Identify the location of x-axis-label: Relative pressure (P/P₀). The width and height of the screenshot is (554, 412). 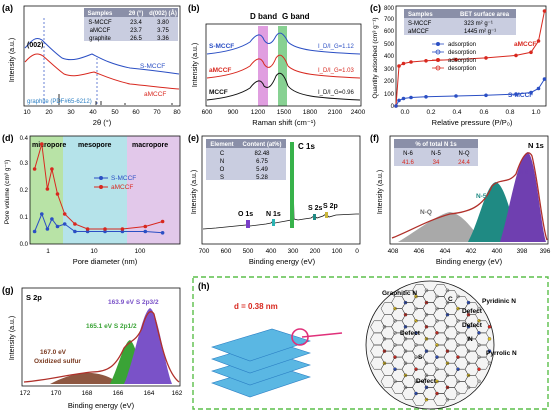
(472, 122).